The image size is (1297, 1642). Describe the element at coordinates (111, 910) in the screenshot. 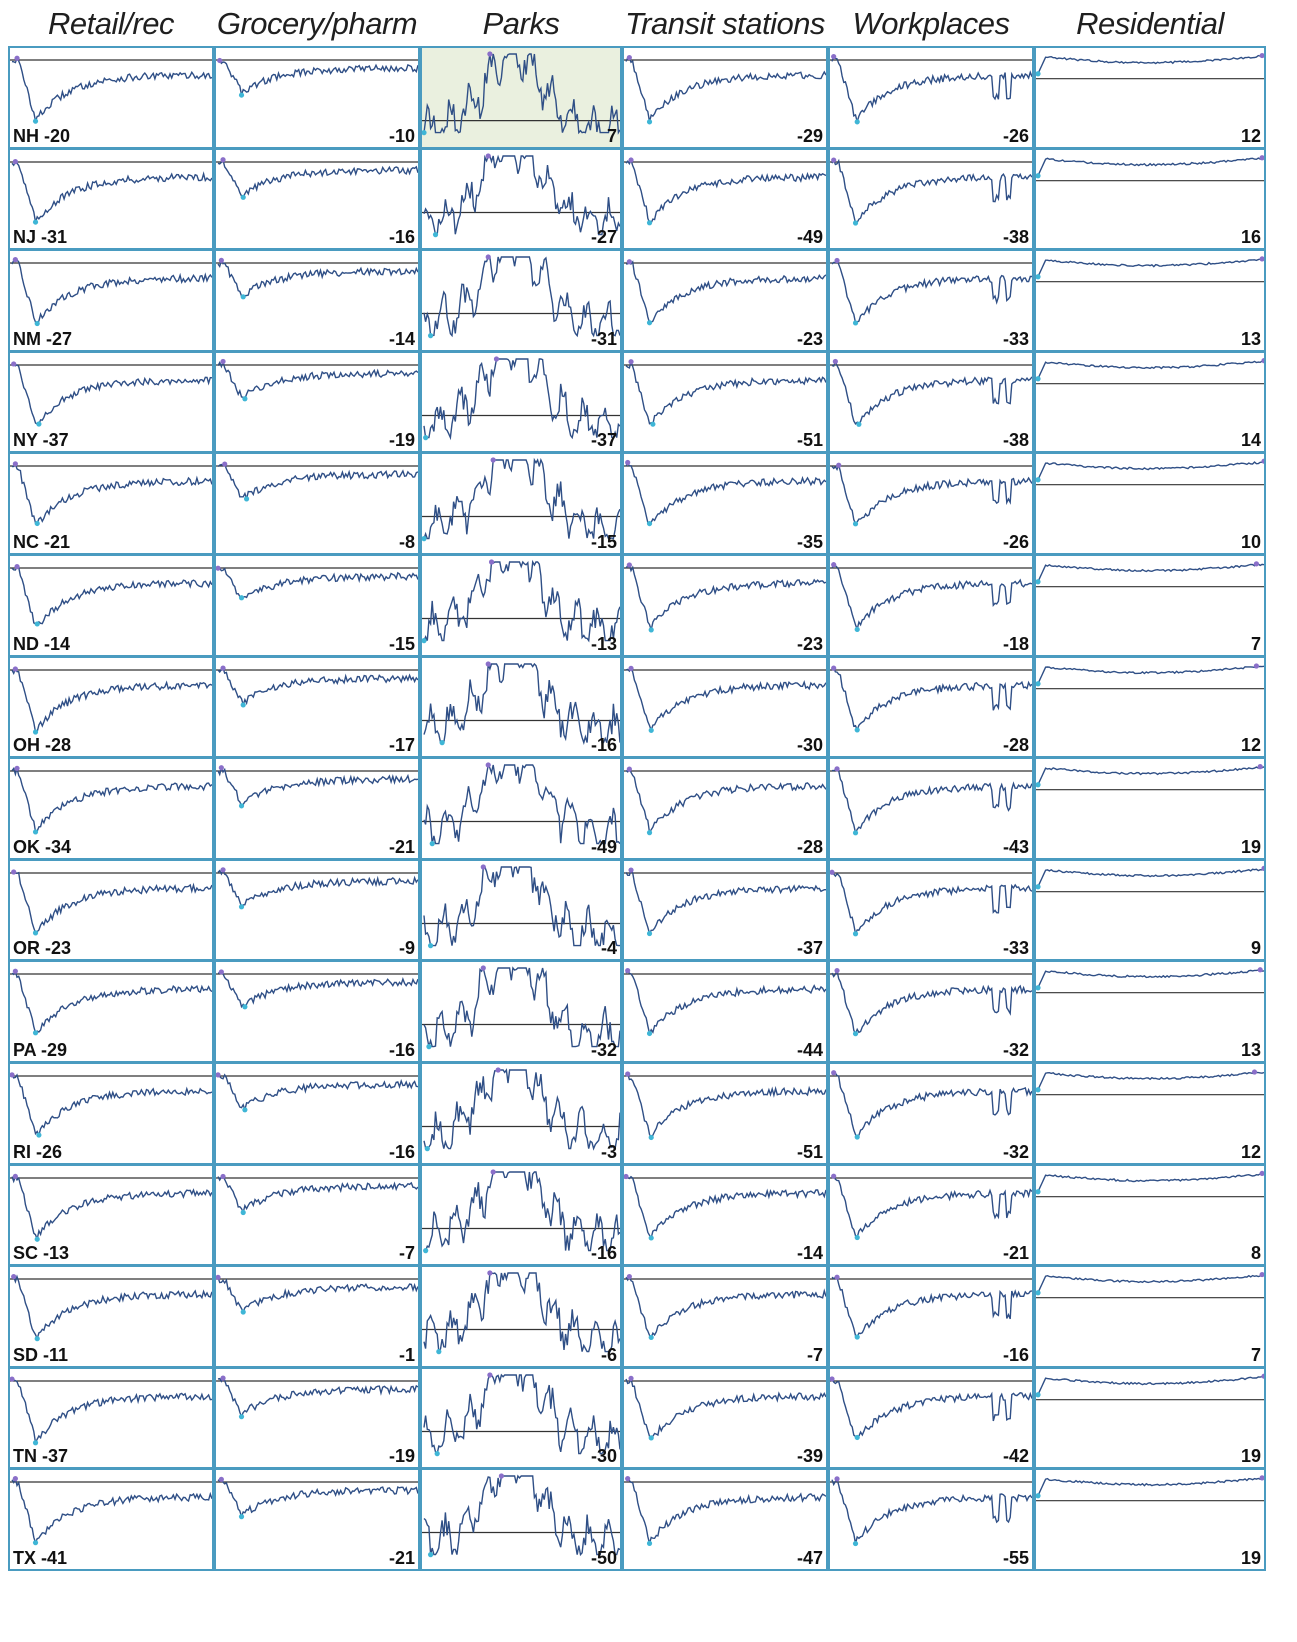

I see `cell-or-retail: OR -23` at that location.